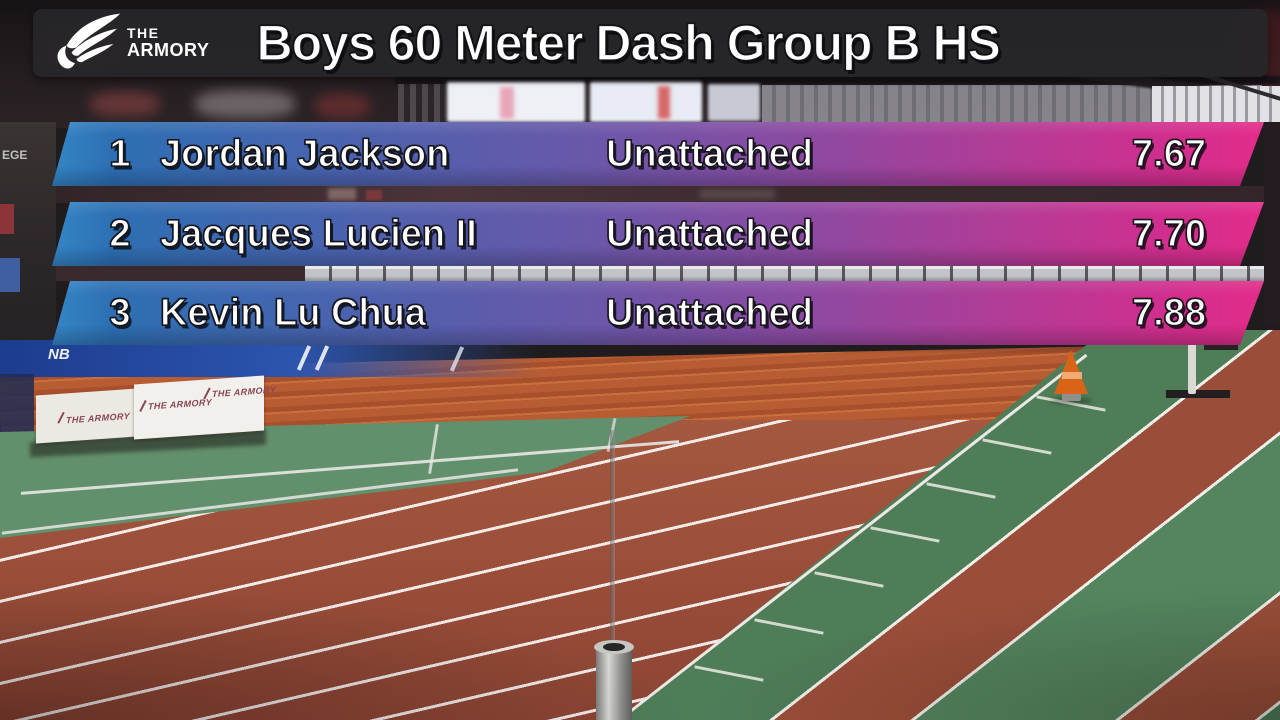 Image resolution: width=1280 pixels, height=720 pixels. I want to click on armory-logo-text: THE ARMORY, so click(168, 43).